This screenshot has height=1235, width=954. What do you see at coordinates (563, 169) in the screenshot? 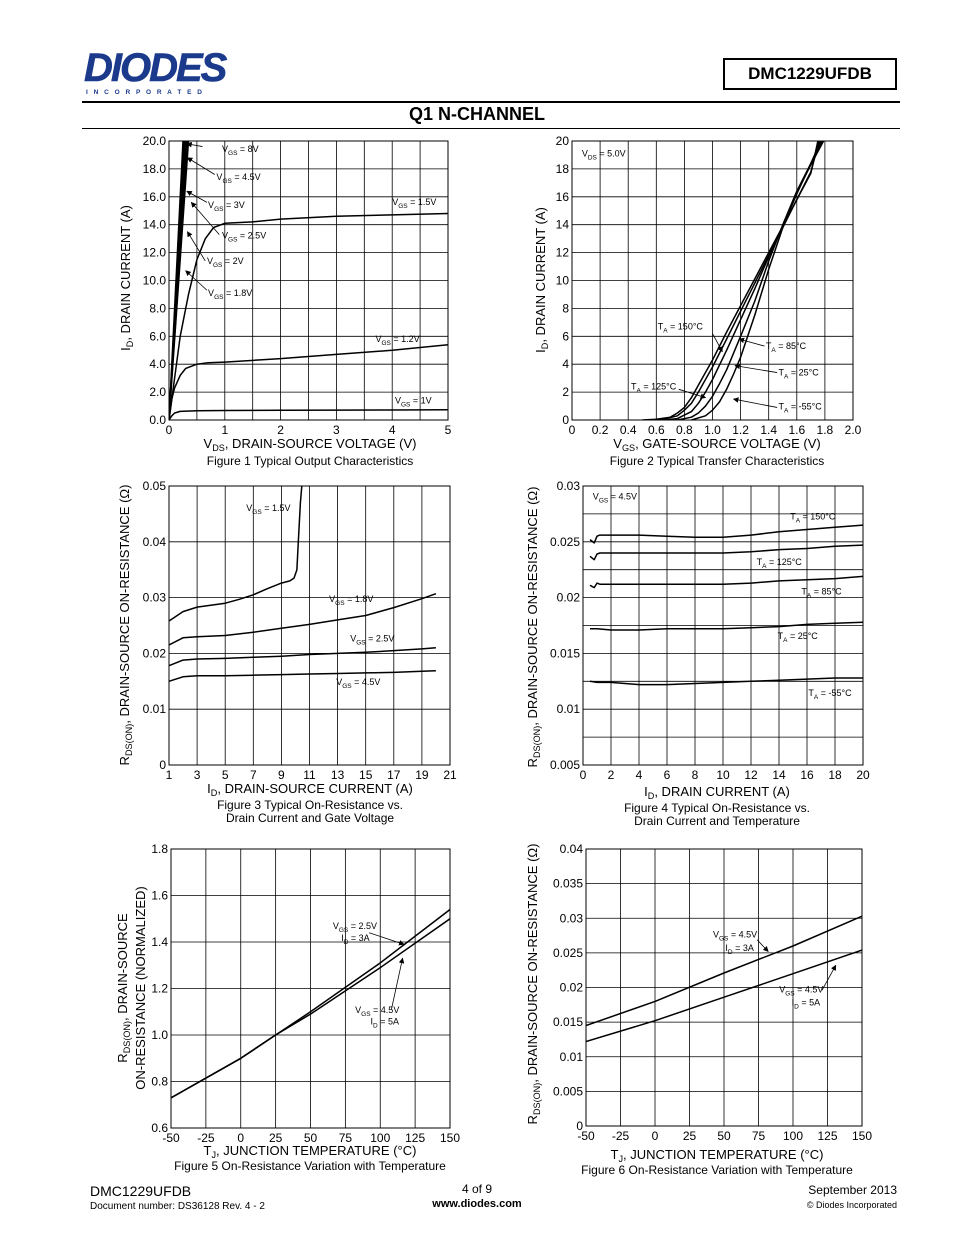
I see `y-tick-label: 18` at bounding box center [563, 169].